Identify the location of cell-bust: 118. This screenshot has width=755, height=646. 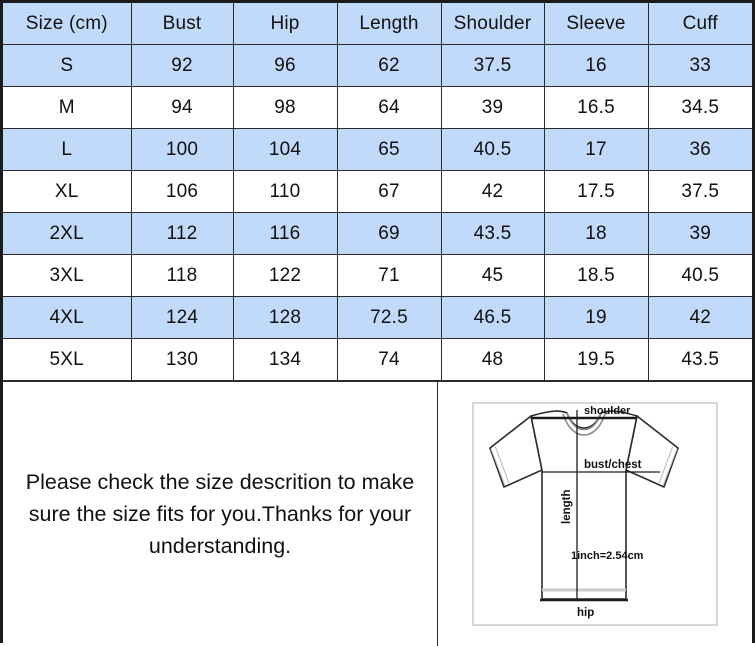
(182, 275).